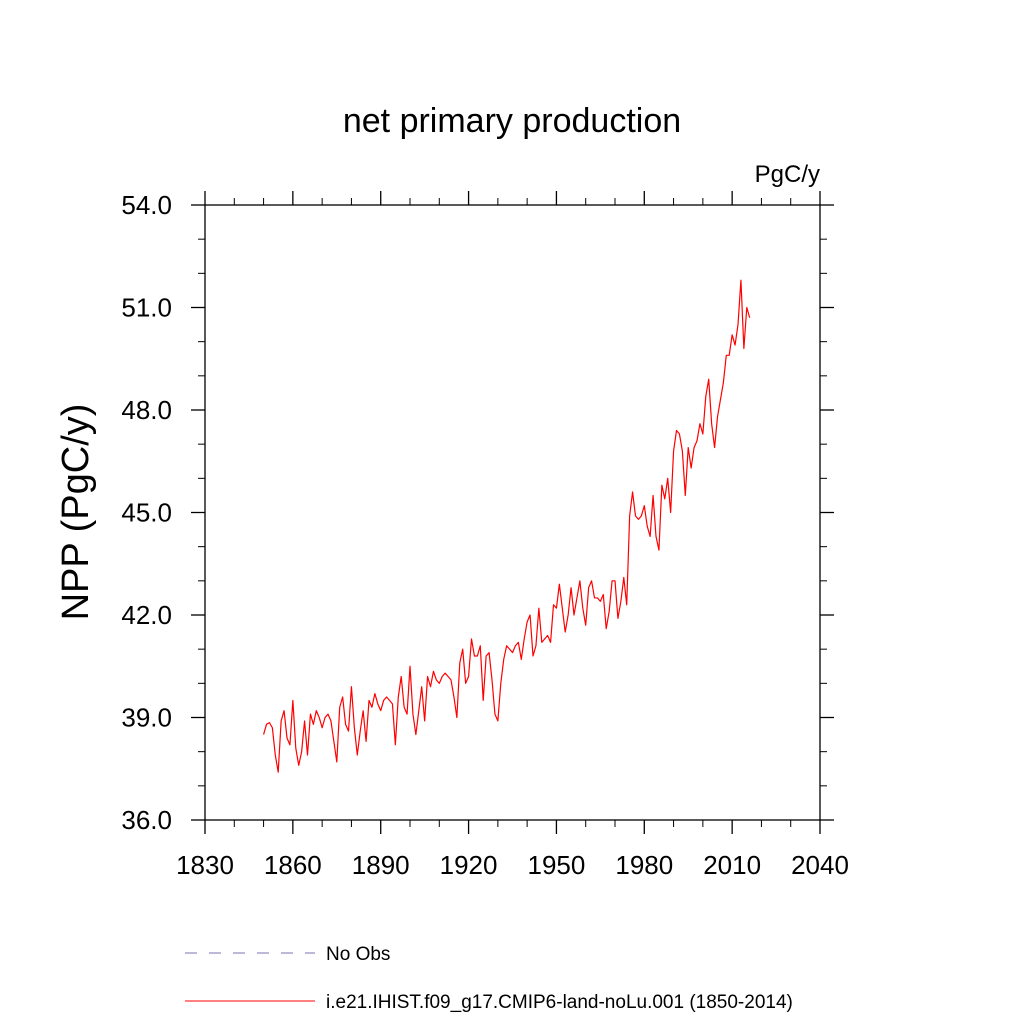 This screenshot has height=1024, width=1024. Describe the element at coordinates (146, 308) in the screenshot. I see `y-tick-label: 51.0` at that location.